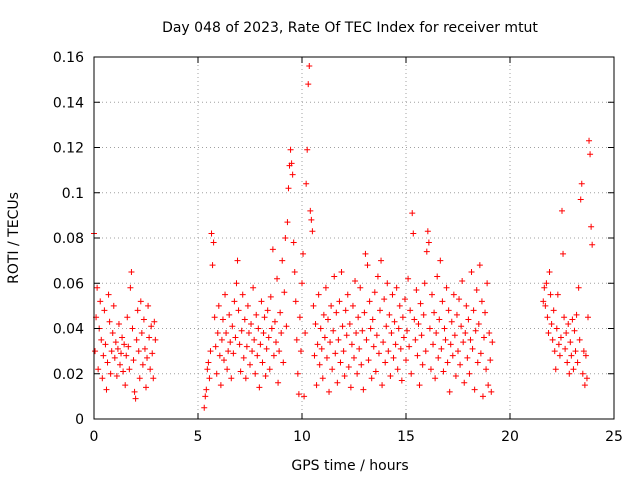  What do you see at coordinates (68, 239) in the screenshot?
I see `y-tick-label: 0.08` at bounding box center [68, 239].